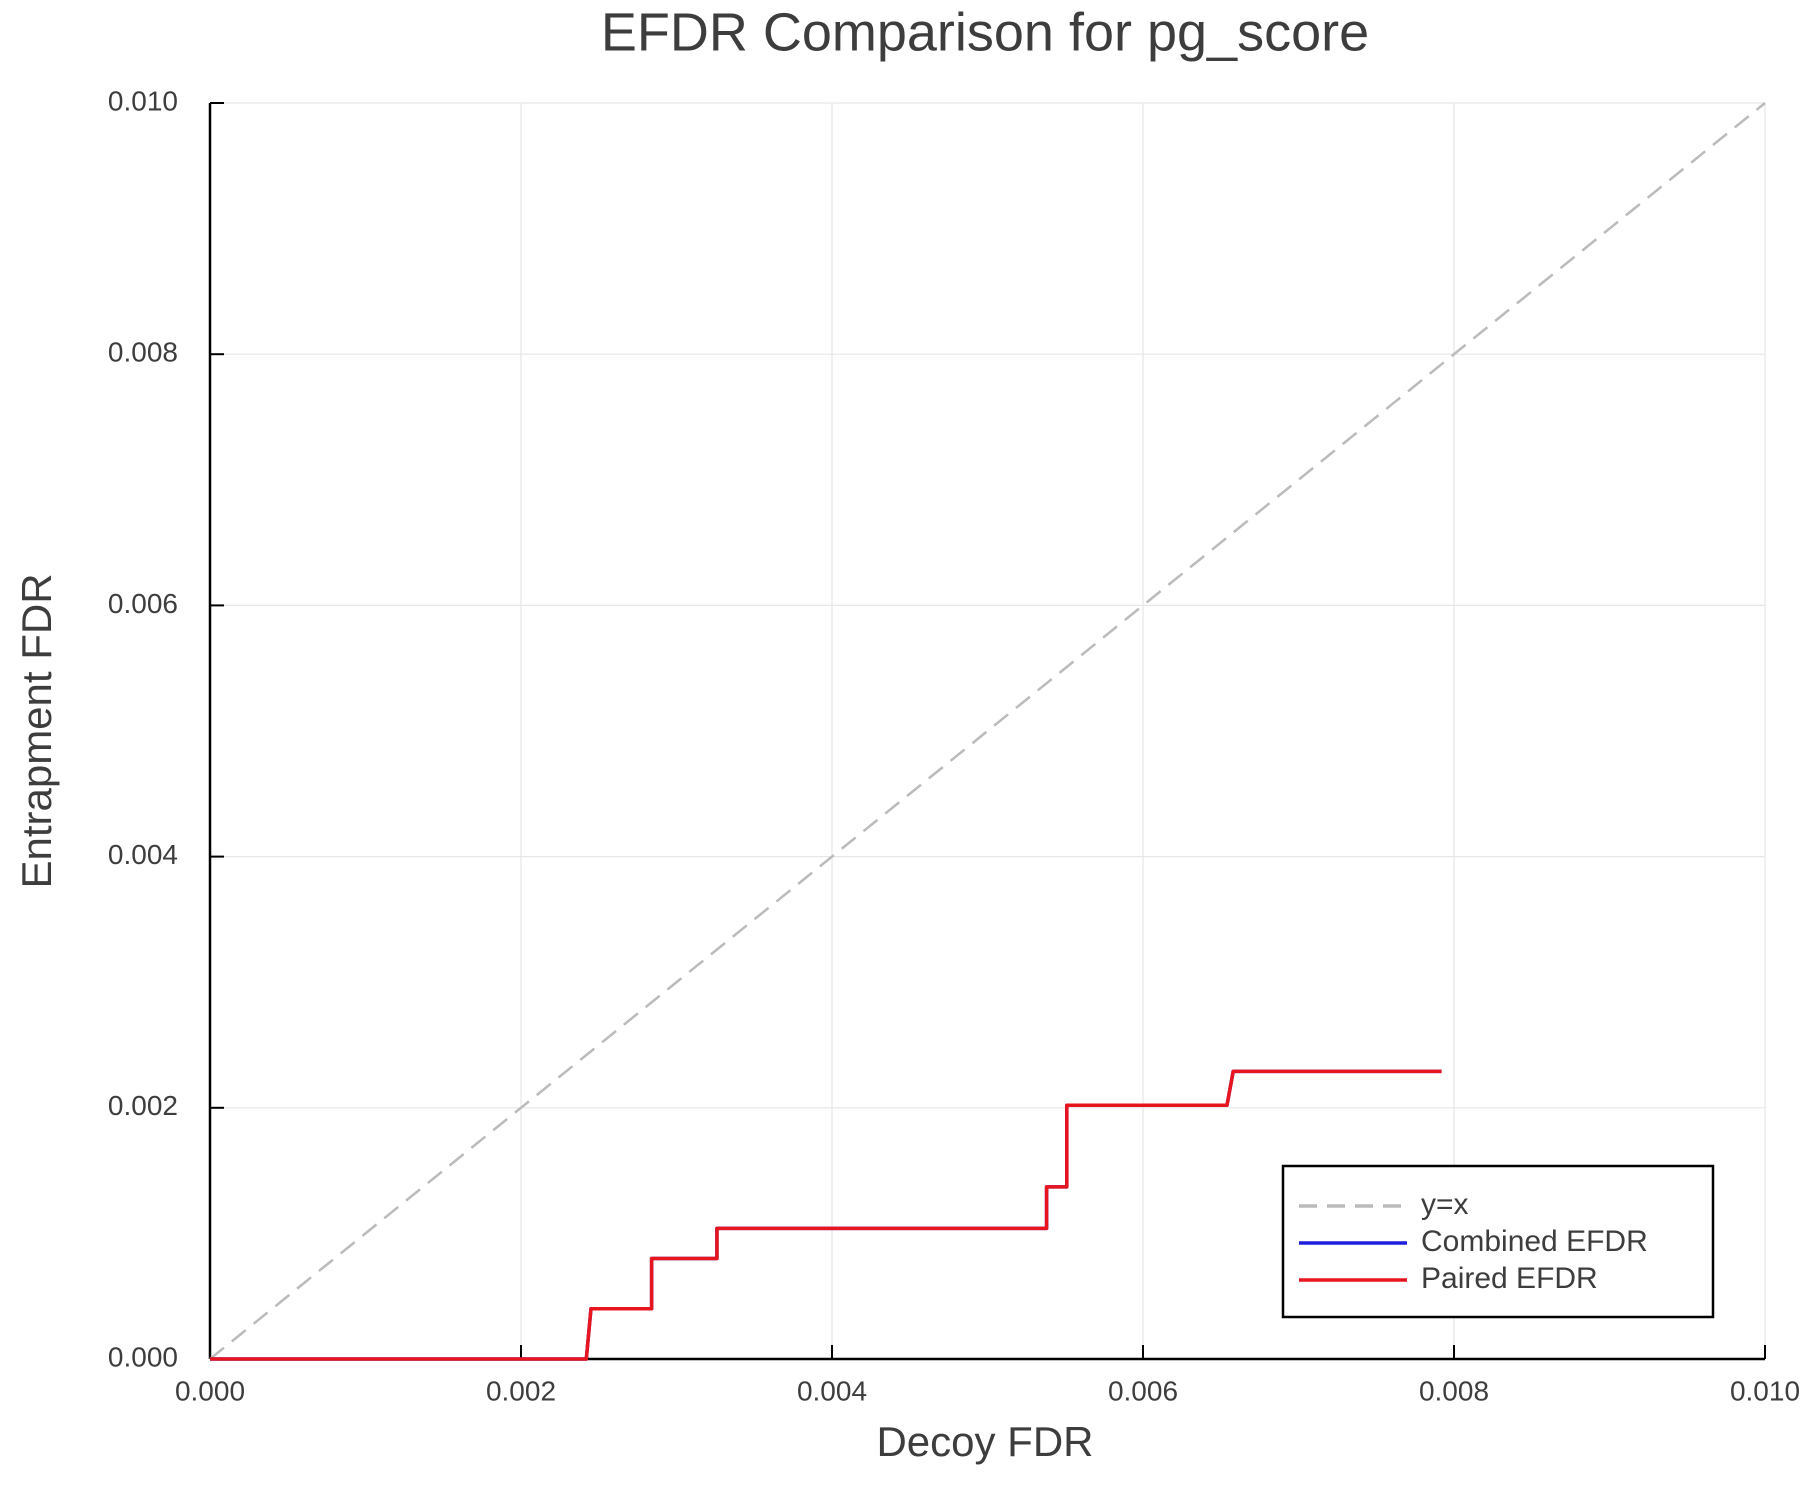 The height and width of the screenshot is (1500, 1800). I want to click on legend-label: Combined EFDR, so click(1534, 1241).